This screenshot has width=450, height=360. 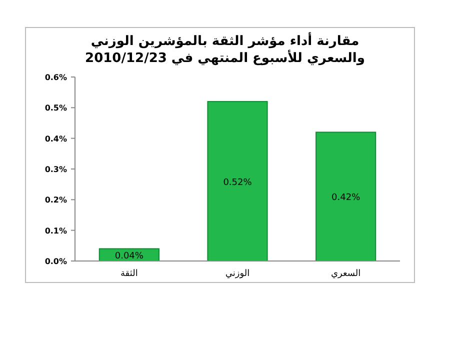 I want to click on x-tick-label: الثقة, so click(x=129, y=274).